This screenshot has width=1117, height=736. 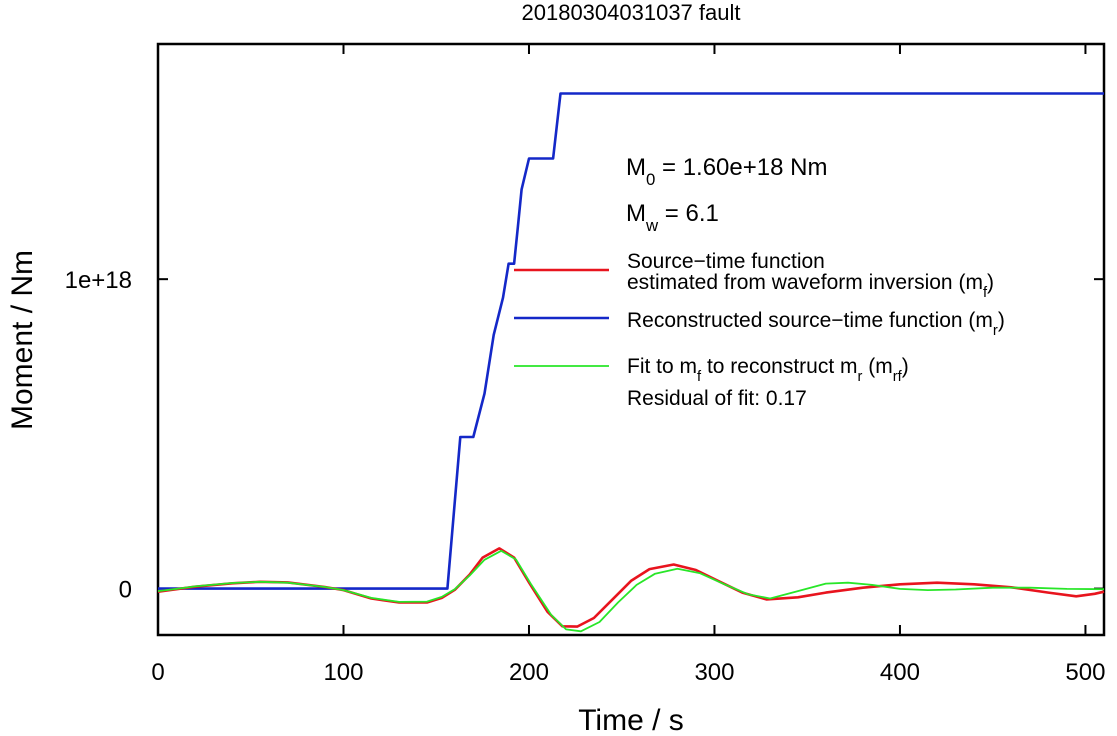 I want to click on legend-label-fit: Fit to mf to reconstruct mr (mrf), so click(x=768, y=370).